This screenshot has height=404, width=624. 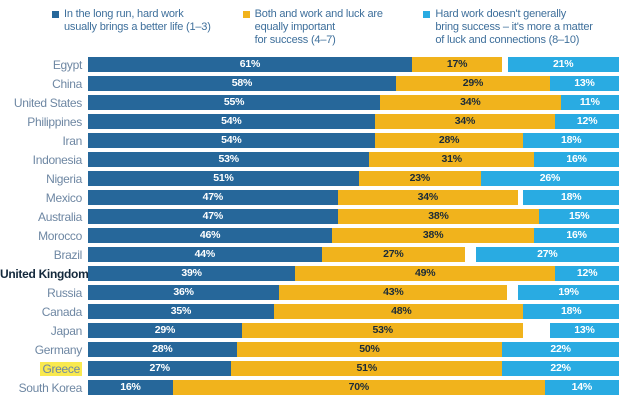 I want to click on segment-both-equally: 31%, so click(x=452, y=159).